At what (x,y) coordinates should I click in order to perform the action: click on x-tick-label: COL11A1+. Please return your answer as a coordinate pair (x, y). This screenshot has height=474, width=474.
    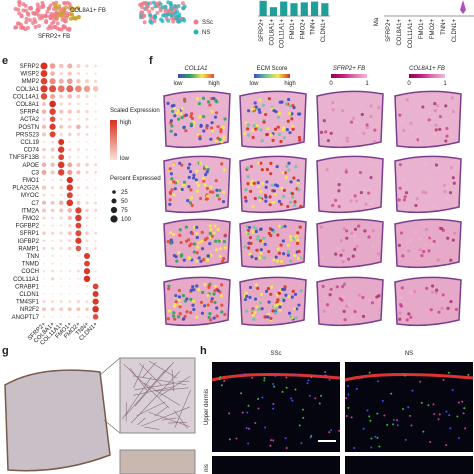
    Looking at the image, I should click on (411, 34).